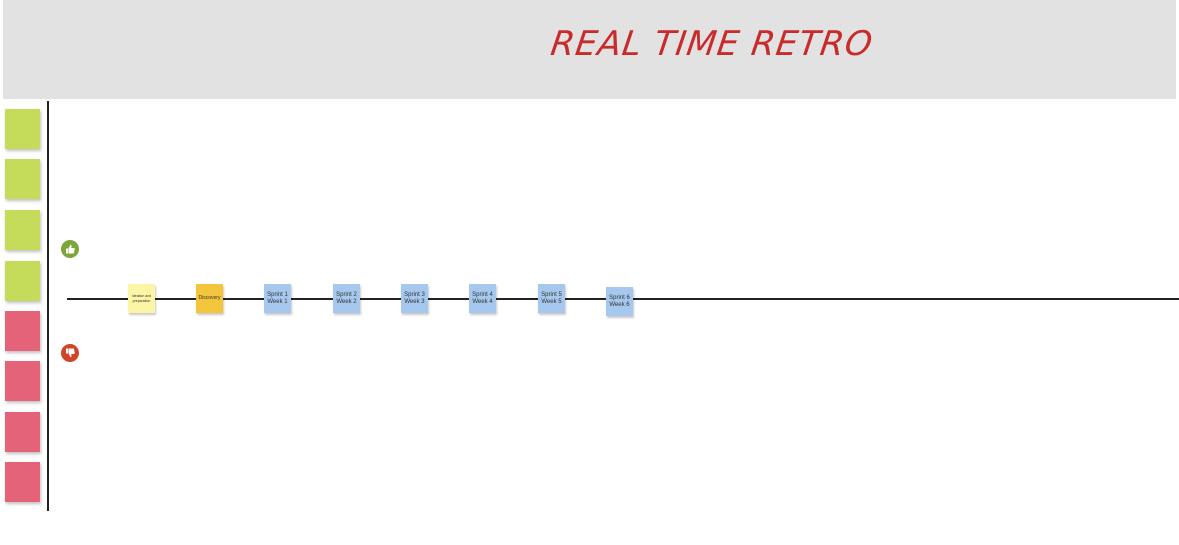 The image size is (1179, 545). What do you see at coordinates (482, 301) in the screenshot?
I see `phase-label-line2: Week 4` at bounding box center [482, 301].